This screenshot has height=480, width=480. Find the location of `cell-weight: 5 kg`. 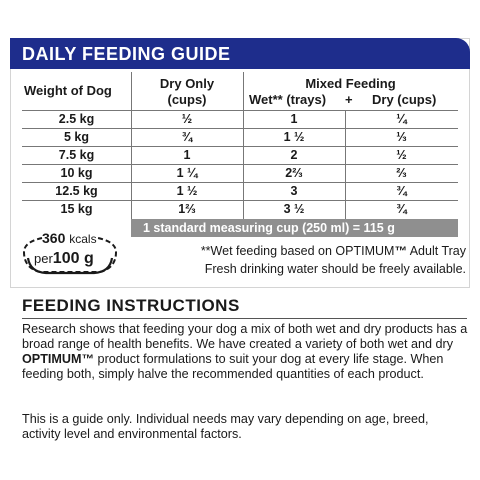

cell-weight: 5 kg is located at coordinates (76, 137).